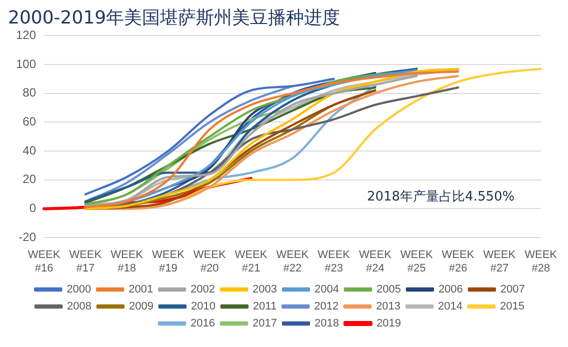  I want to click on legend-label: 2003, so click(265, 290).